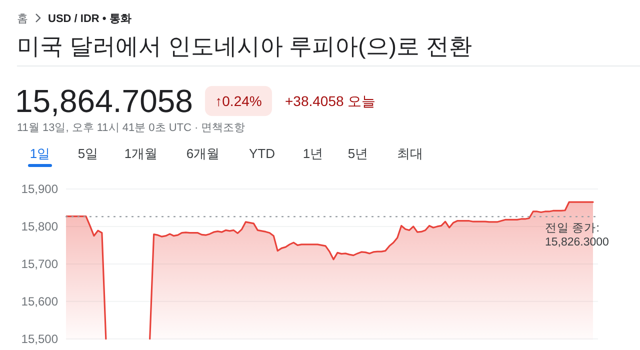  Describe the element at coordinates (22, 19) in the screenshot. I see `text: 홈` at that location.